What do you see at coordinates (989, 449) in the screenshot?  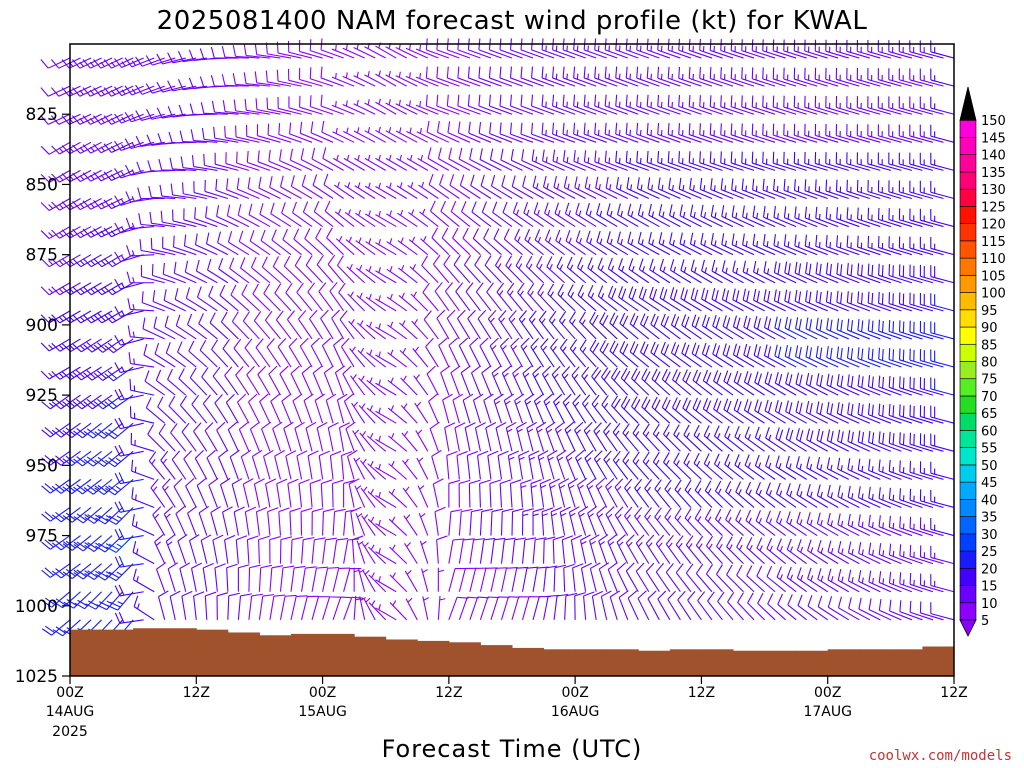 I see `colorbar-label: 55` at bounding box center [989, 449].